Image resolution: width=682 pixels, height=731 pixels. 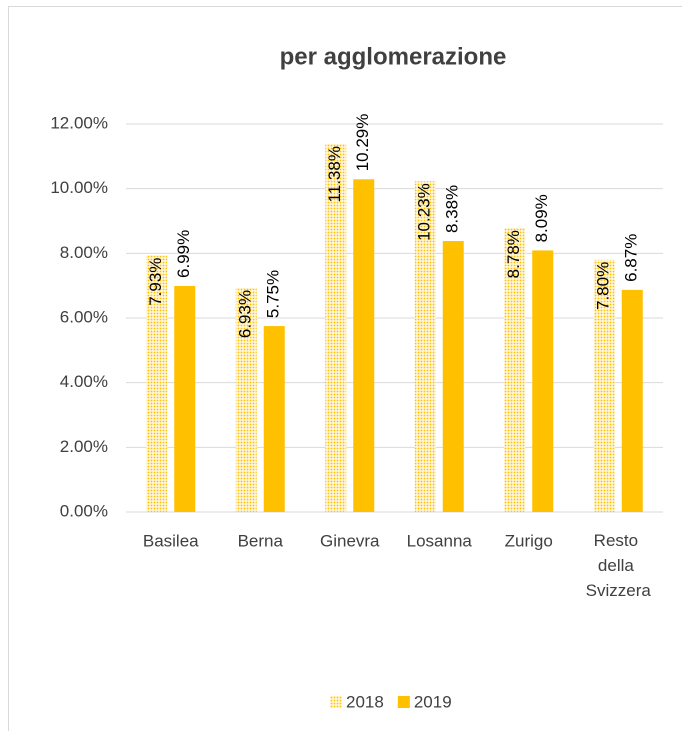 What do you see at coordinates (619, 565) in the screenshot?
I see `x-tick-label: Resto della Svizzera` at bounding box center [619, 565].